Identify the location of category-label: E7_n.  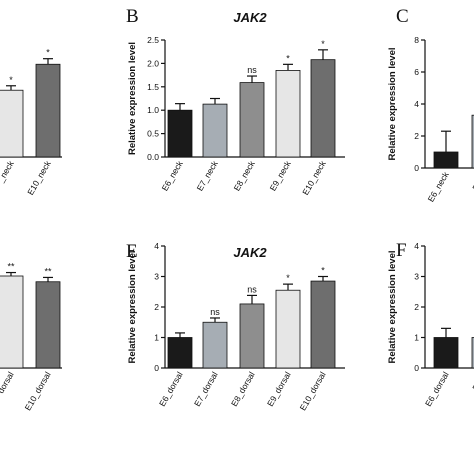
(472, 181).